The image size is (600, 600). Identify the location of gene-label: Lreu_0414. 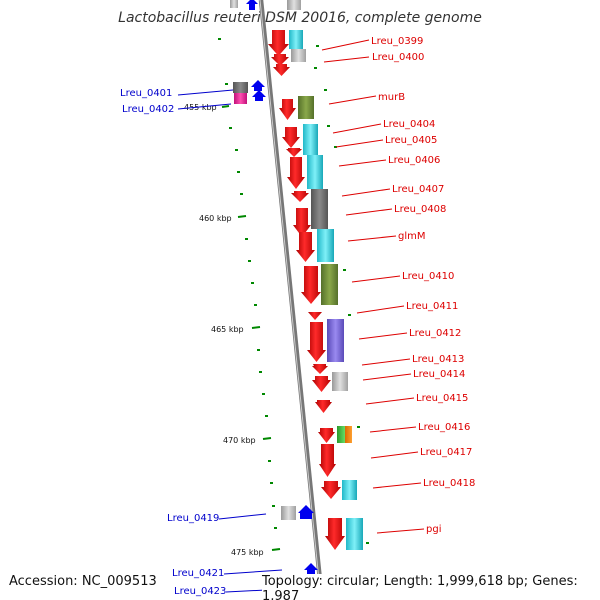
(439, 374).